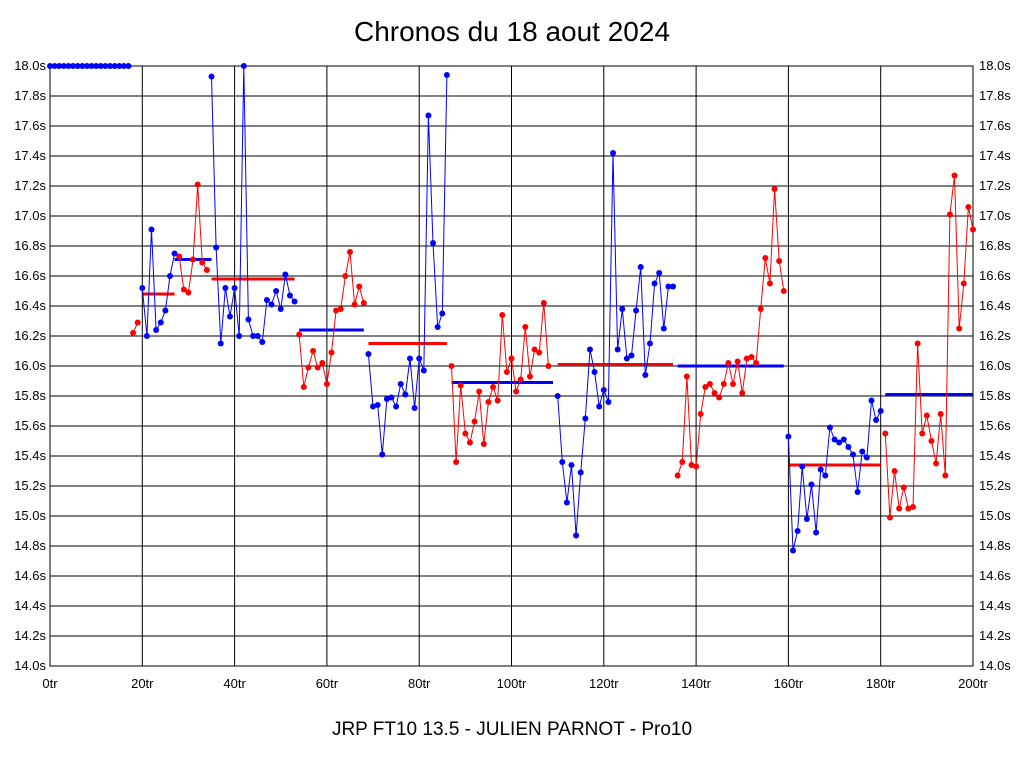 Image resolution: width=1024 pixels, height=768 pixels. I want to click on y-tick-label-left: 15.8s, so click(30, 395).